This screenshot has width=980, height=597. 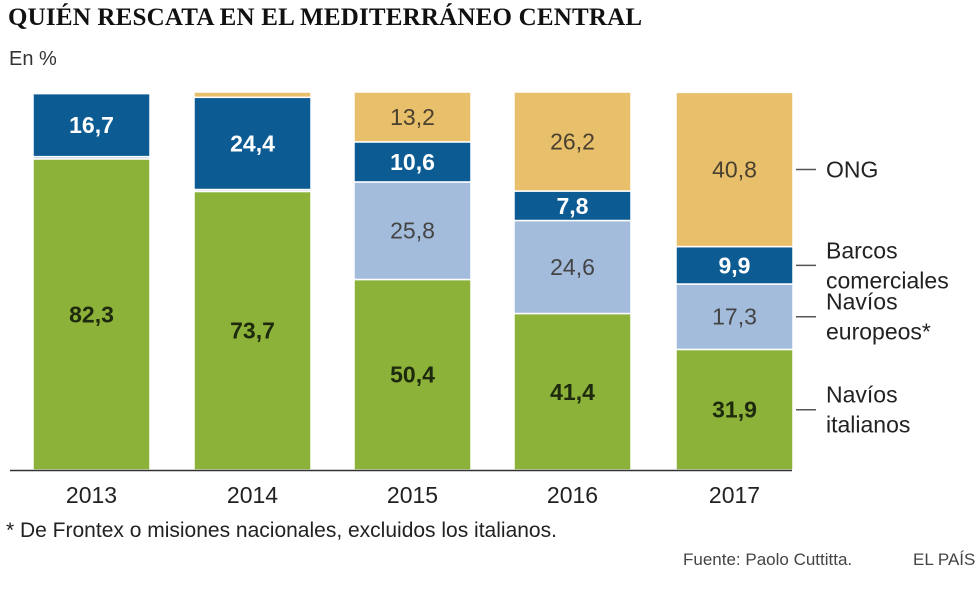 I want to click on data-label-navios-italianos-2013: 82,3, so click(x=91, y=314).